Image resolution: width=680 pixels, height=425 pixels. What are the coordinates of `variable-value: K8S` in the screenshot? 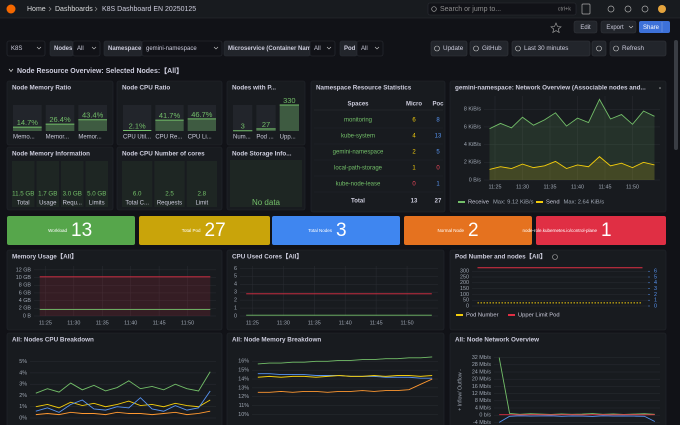 It's located at (16, 49).